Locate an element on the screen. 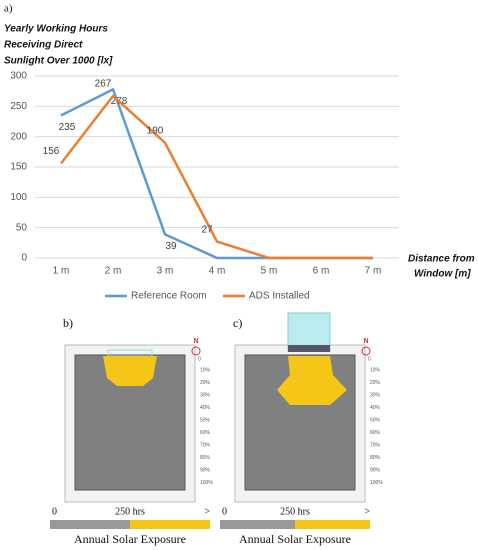  x-tick-label: 3 m is located at coordinates (165, 271).